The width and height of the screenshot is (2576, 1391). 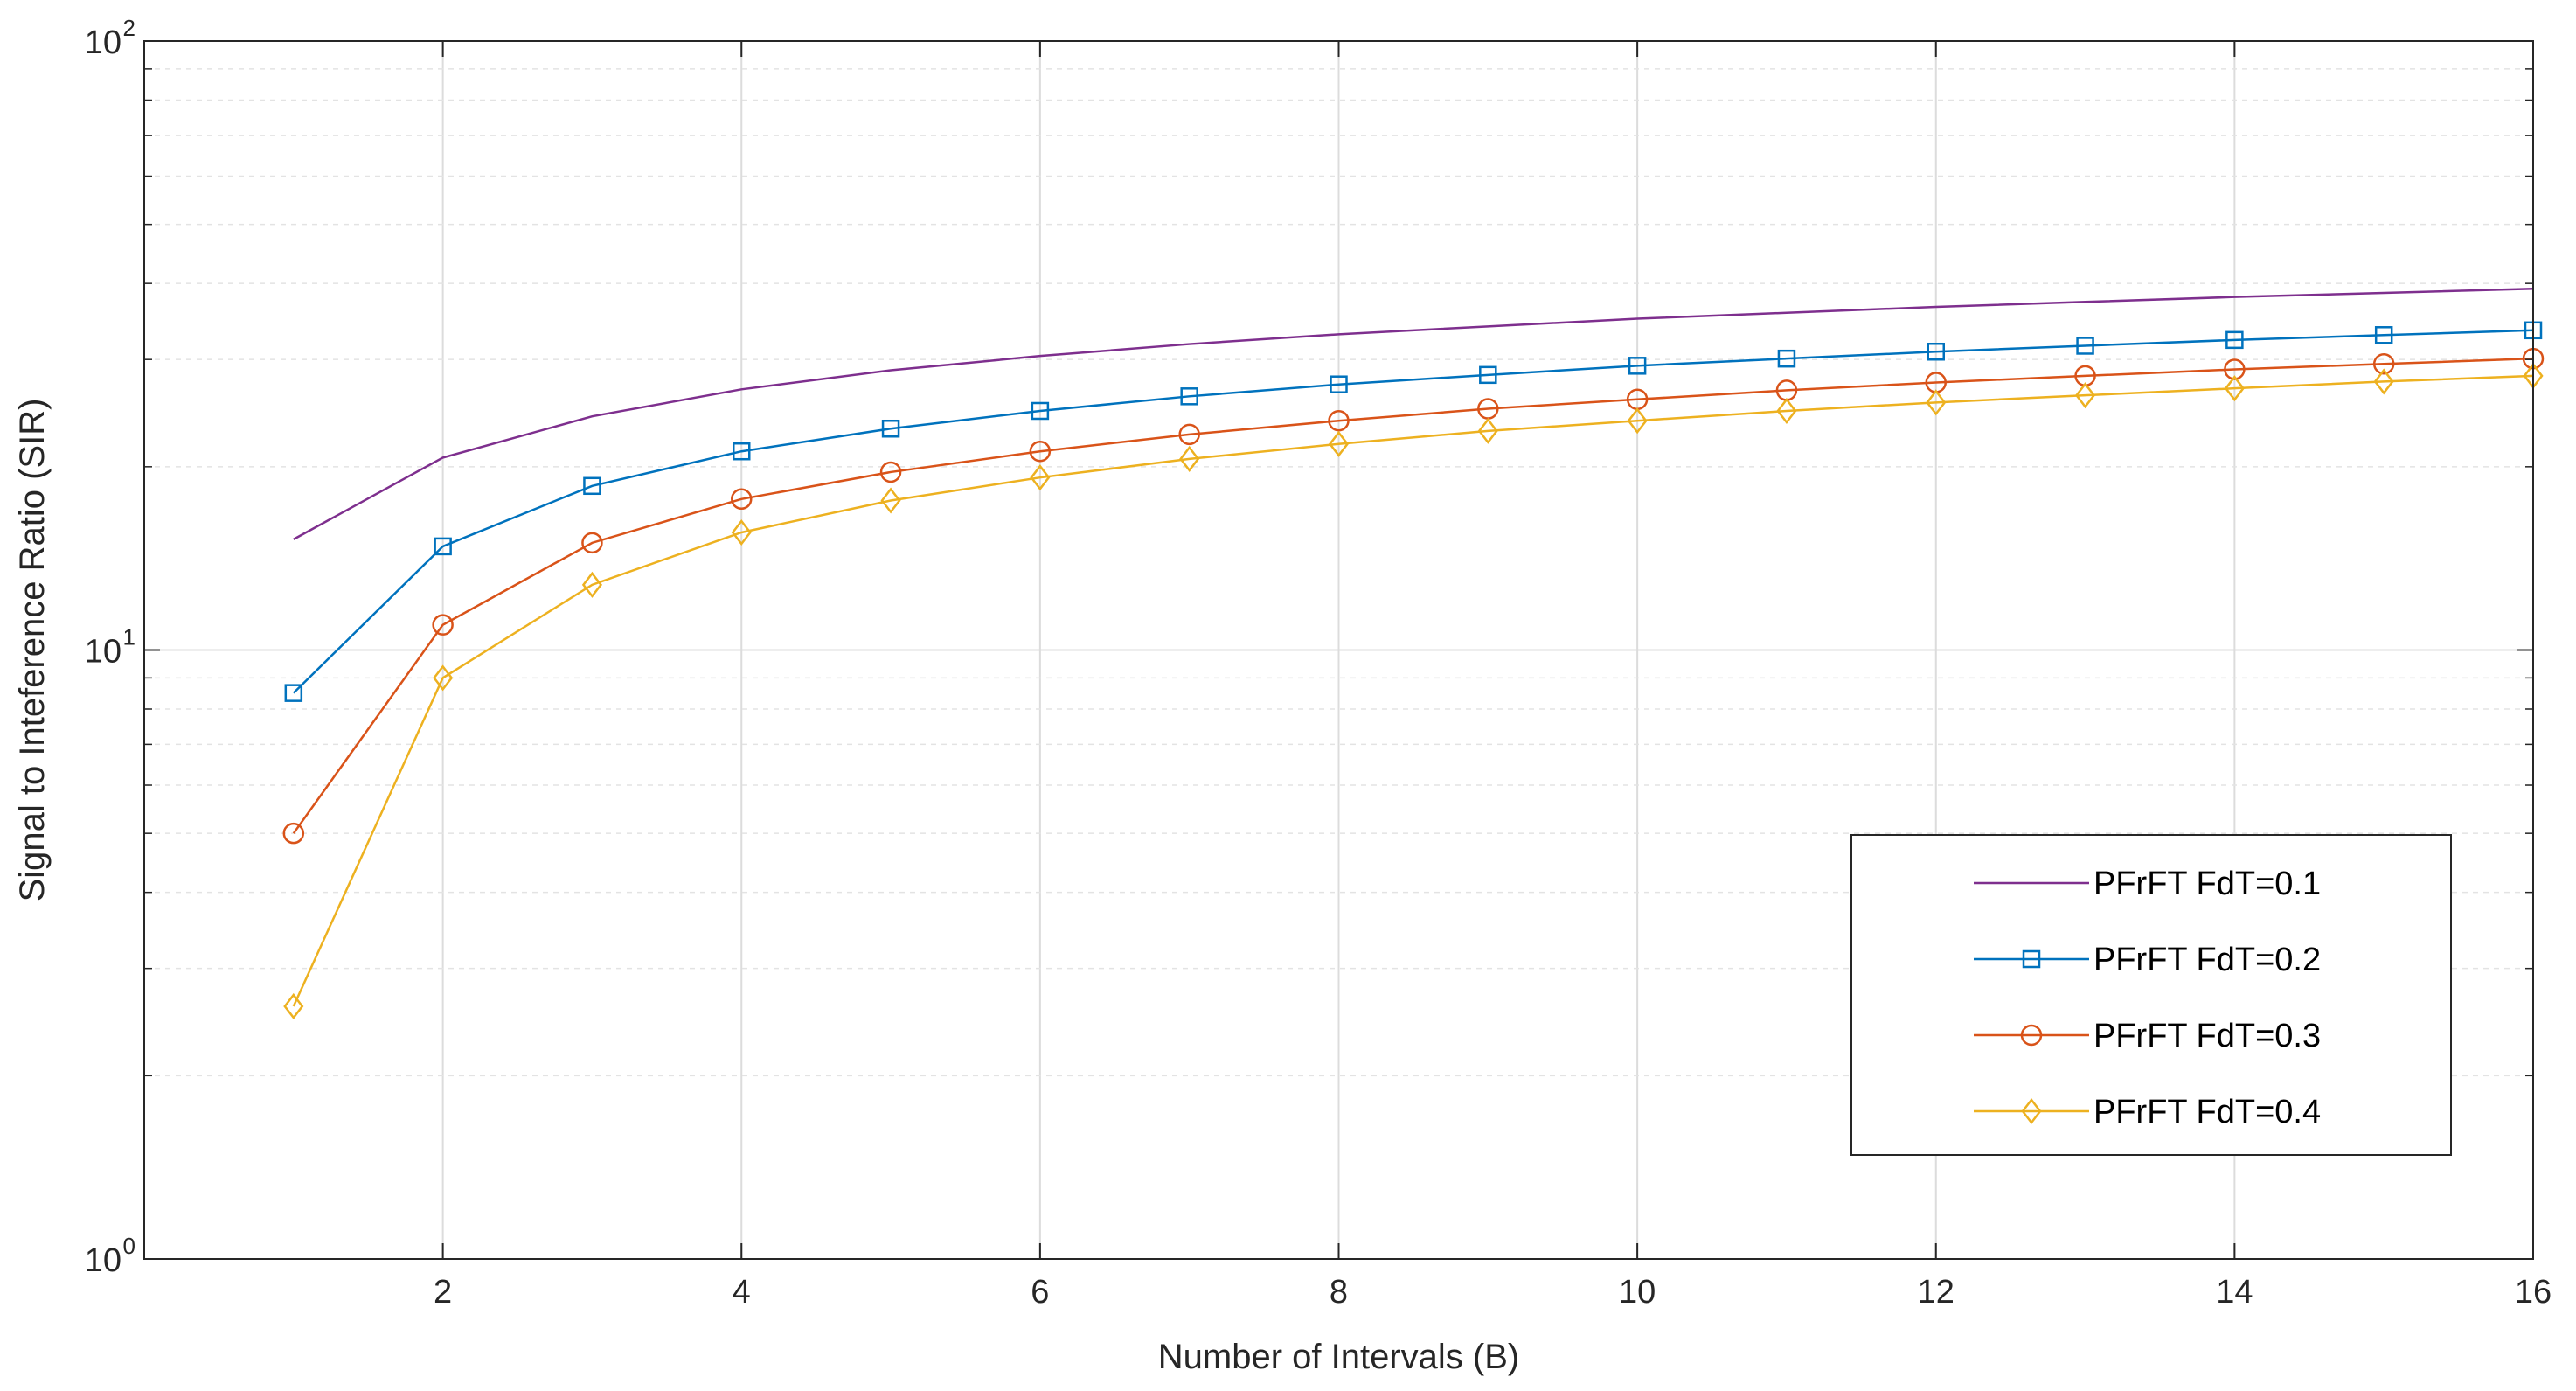 I want to click on x-tick-label: 16, so click(x=2533, y=1293).